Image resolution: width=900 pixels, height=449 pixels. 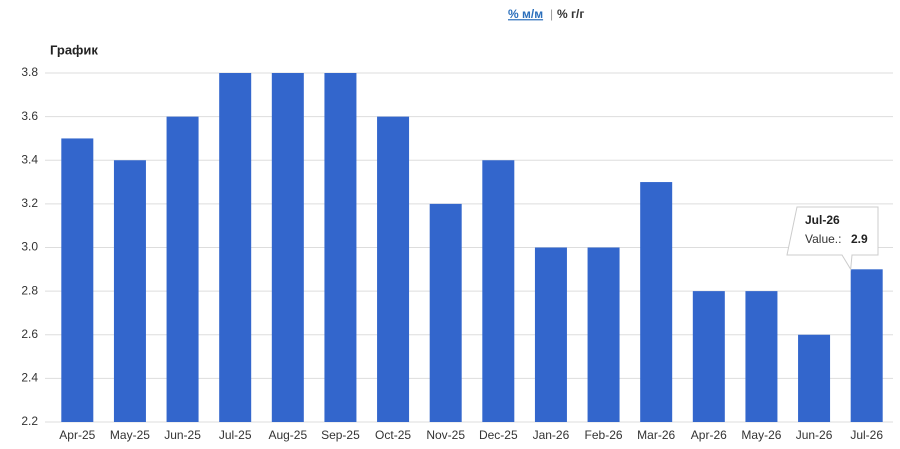 What do you see at coordinates (709, 435) in the screenshot?
I see `x-tick-label: Apr-26` at bounding box center [709, 435].